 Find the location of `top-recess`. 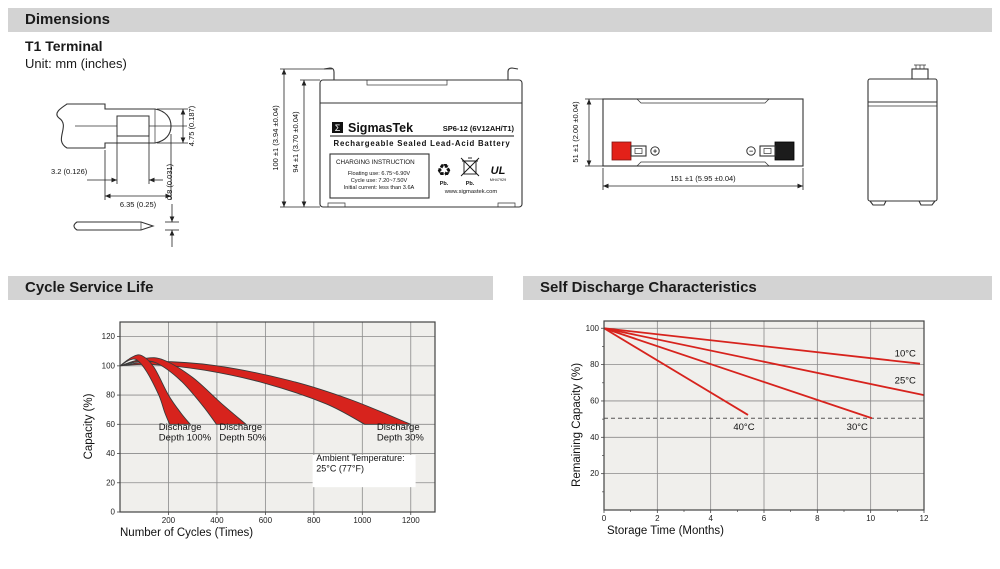

top-recess is located at coordinates (703, 101).